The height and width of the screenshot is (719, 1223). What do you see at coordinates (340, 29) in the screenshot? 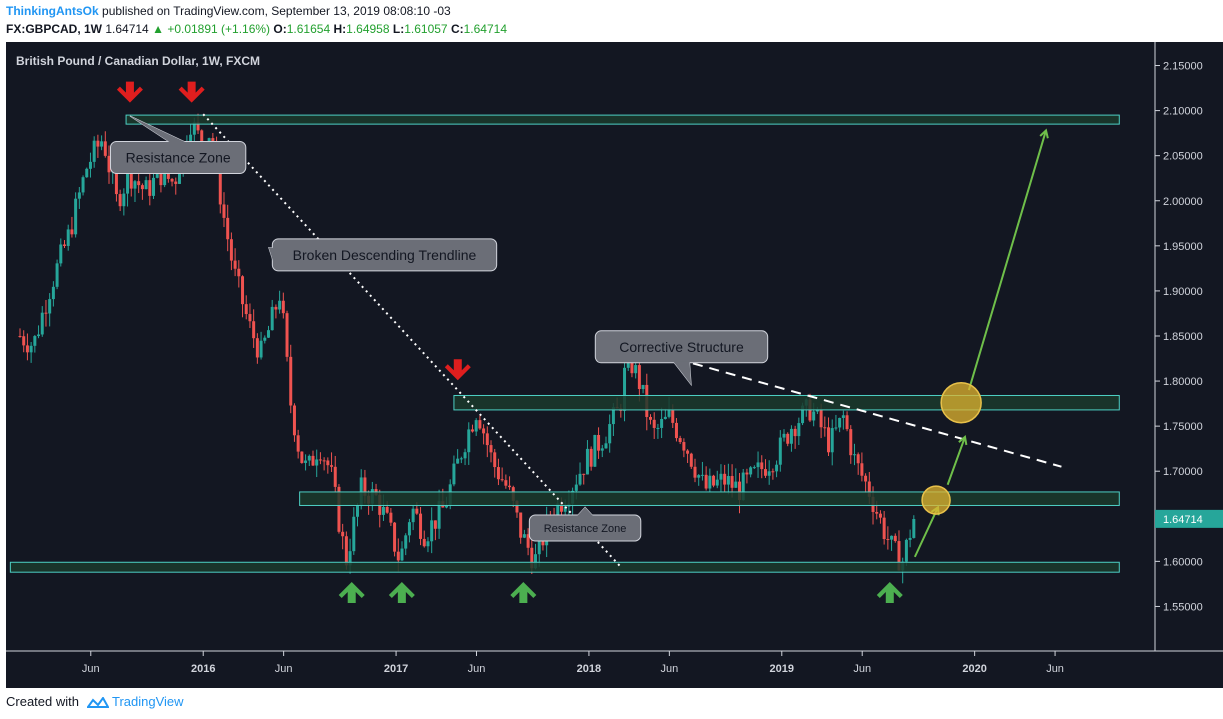
I see `high-label: H:` at bounding box center [340, 29].